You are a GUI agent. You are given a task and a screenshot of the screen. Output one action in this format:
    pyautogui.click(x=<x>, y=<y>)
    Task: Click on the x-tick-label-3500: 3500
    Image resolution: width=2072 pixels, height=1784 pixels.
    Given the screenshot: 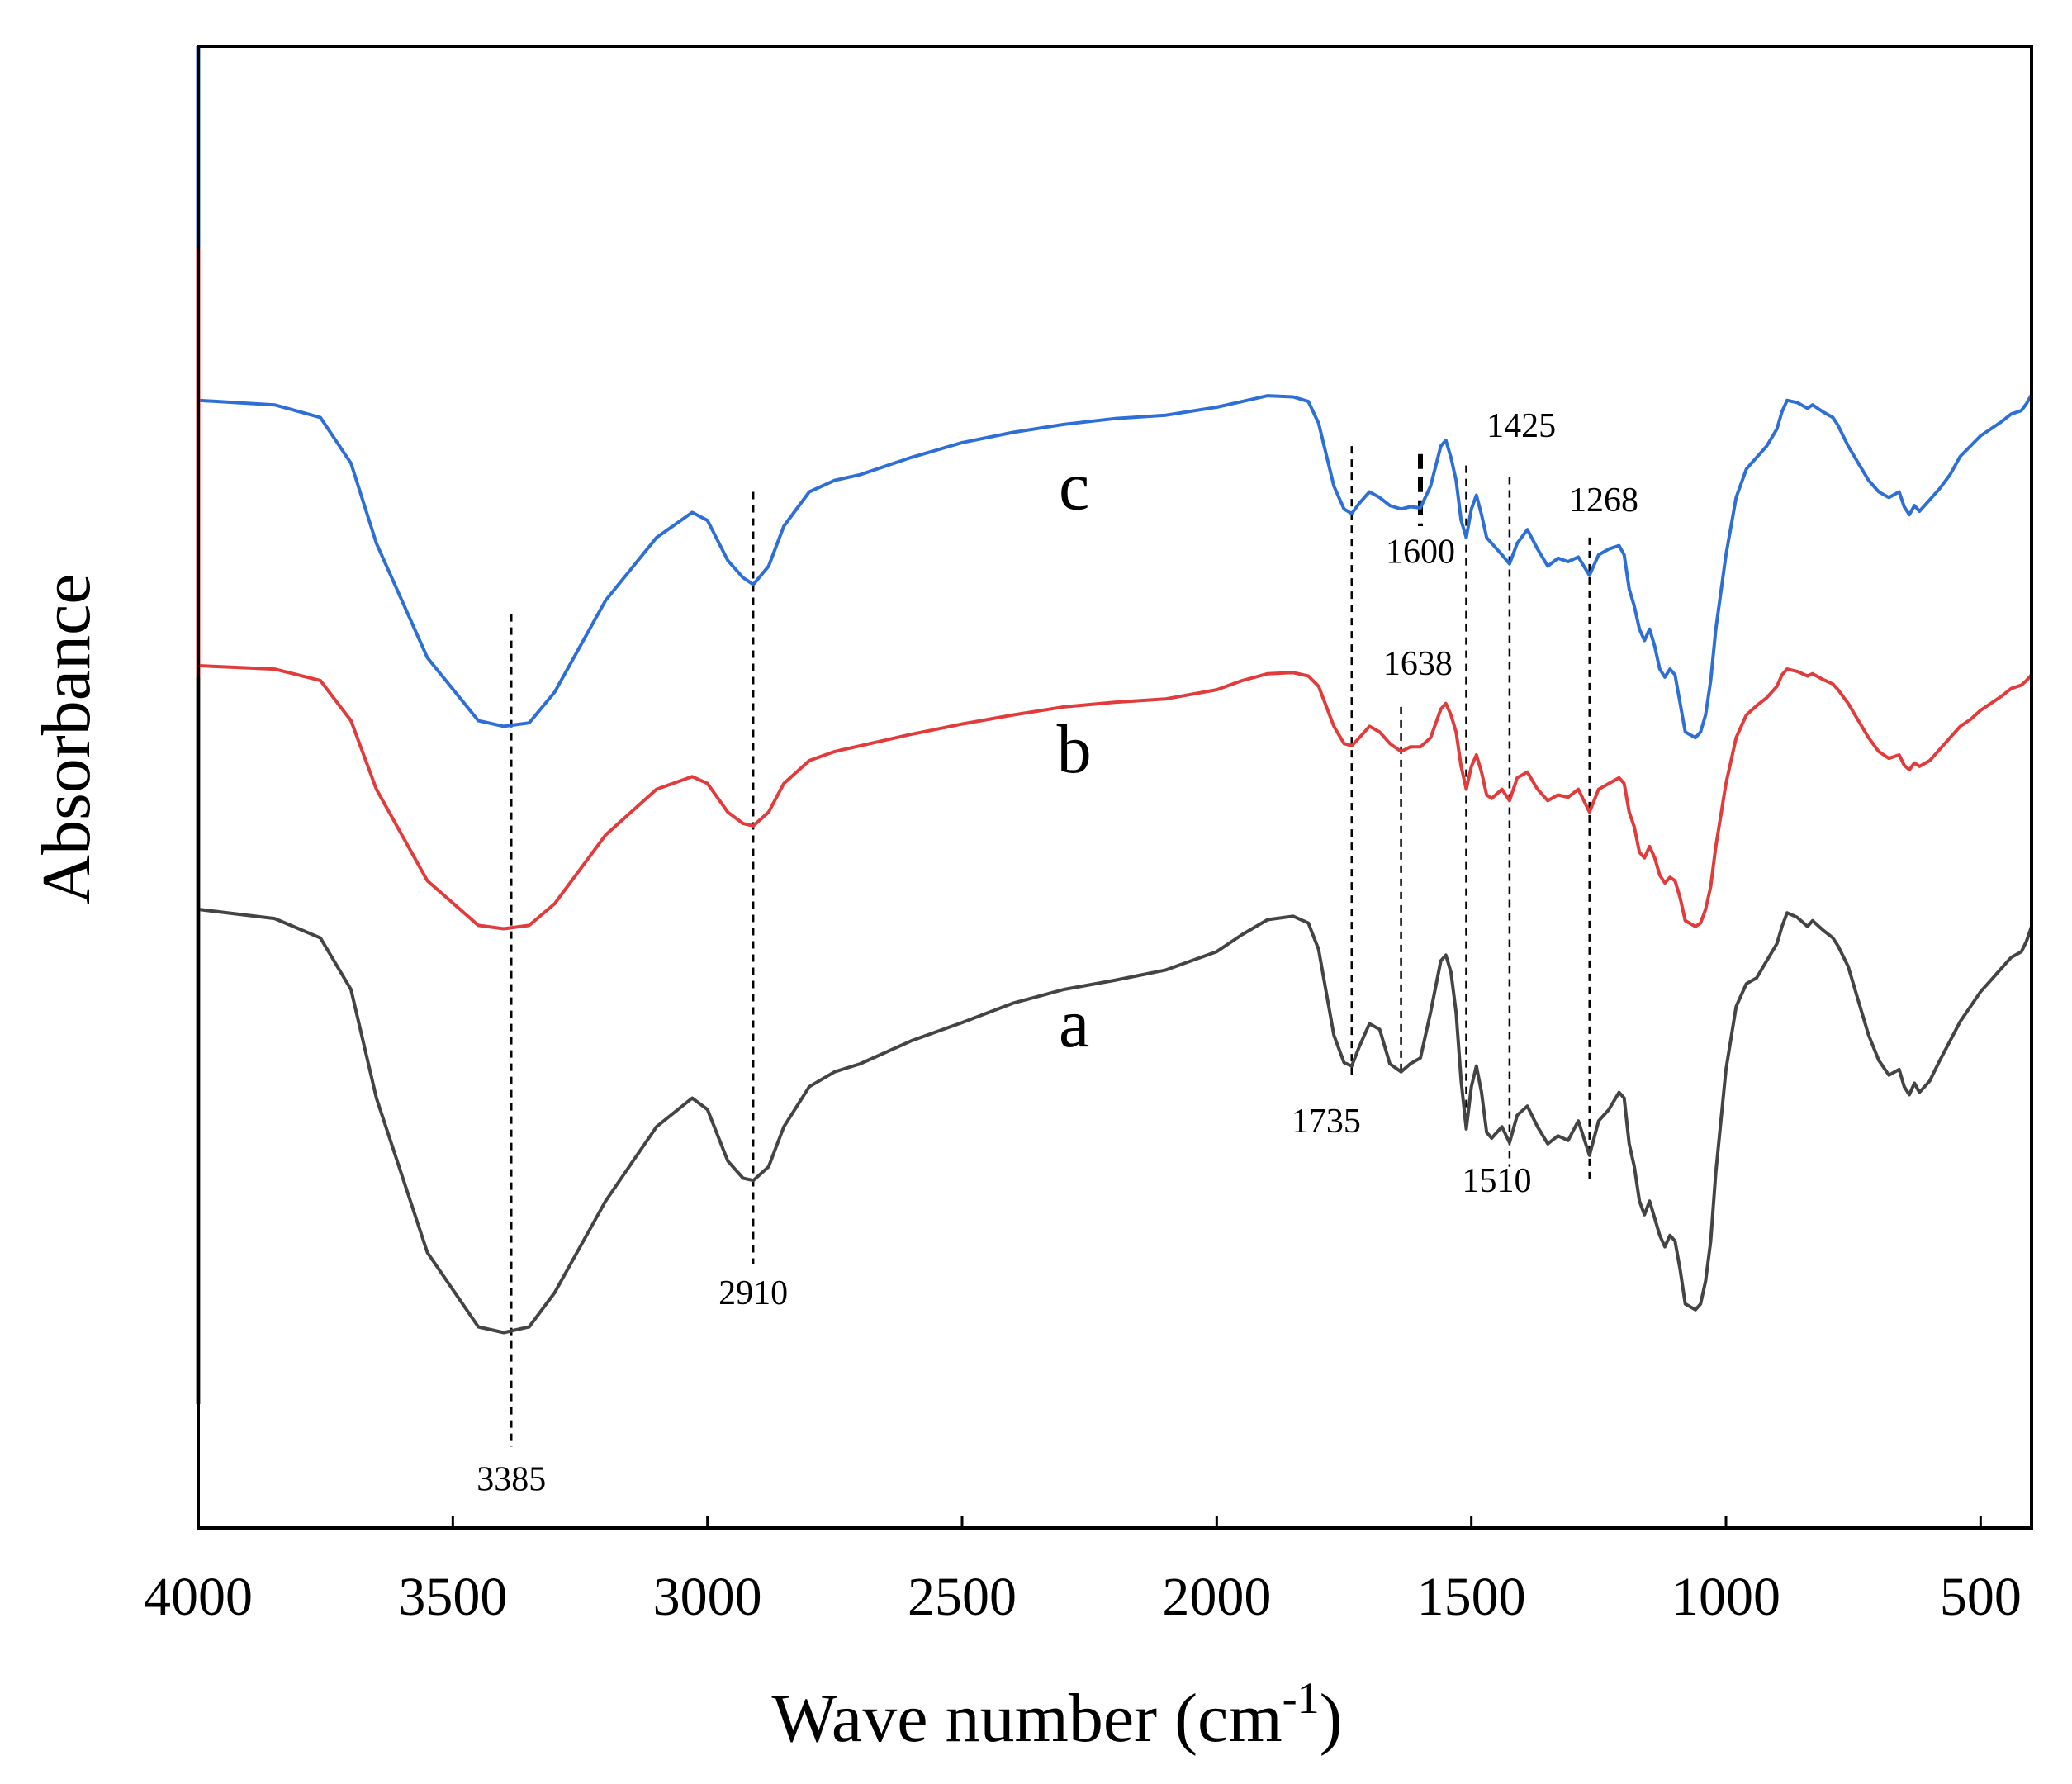 What is the action you would take?
    pyautogui.click(x=452, y=1597)
    